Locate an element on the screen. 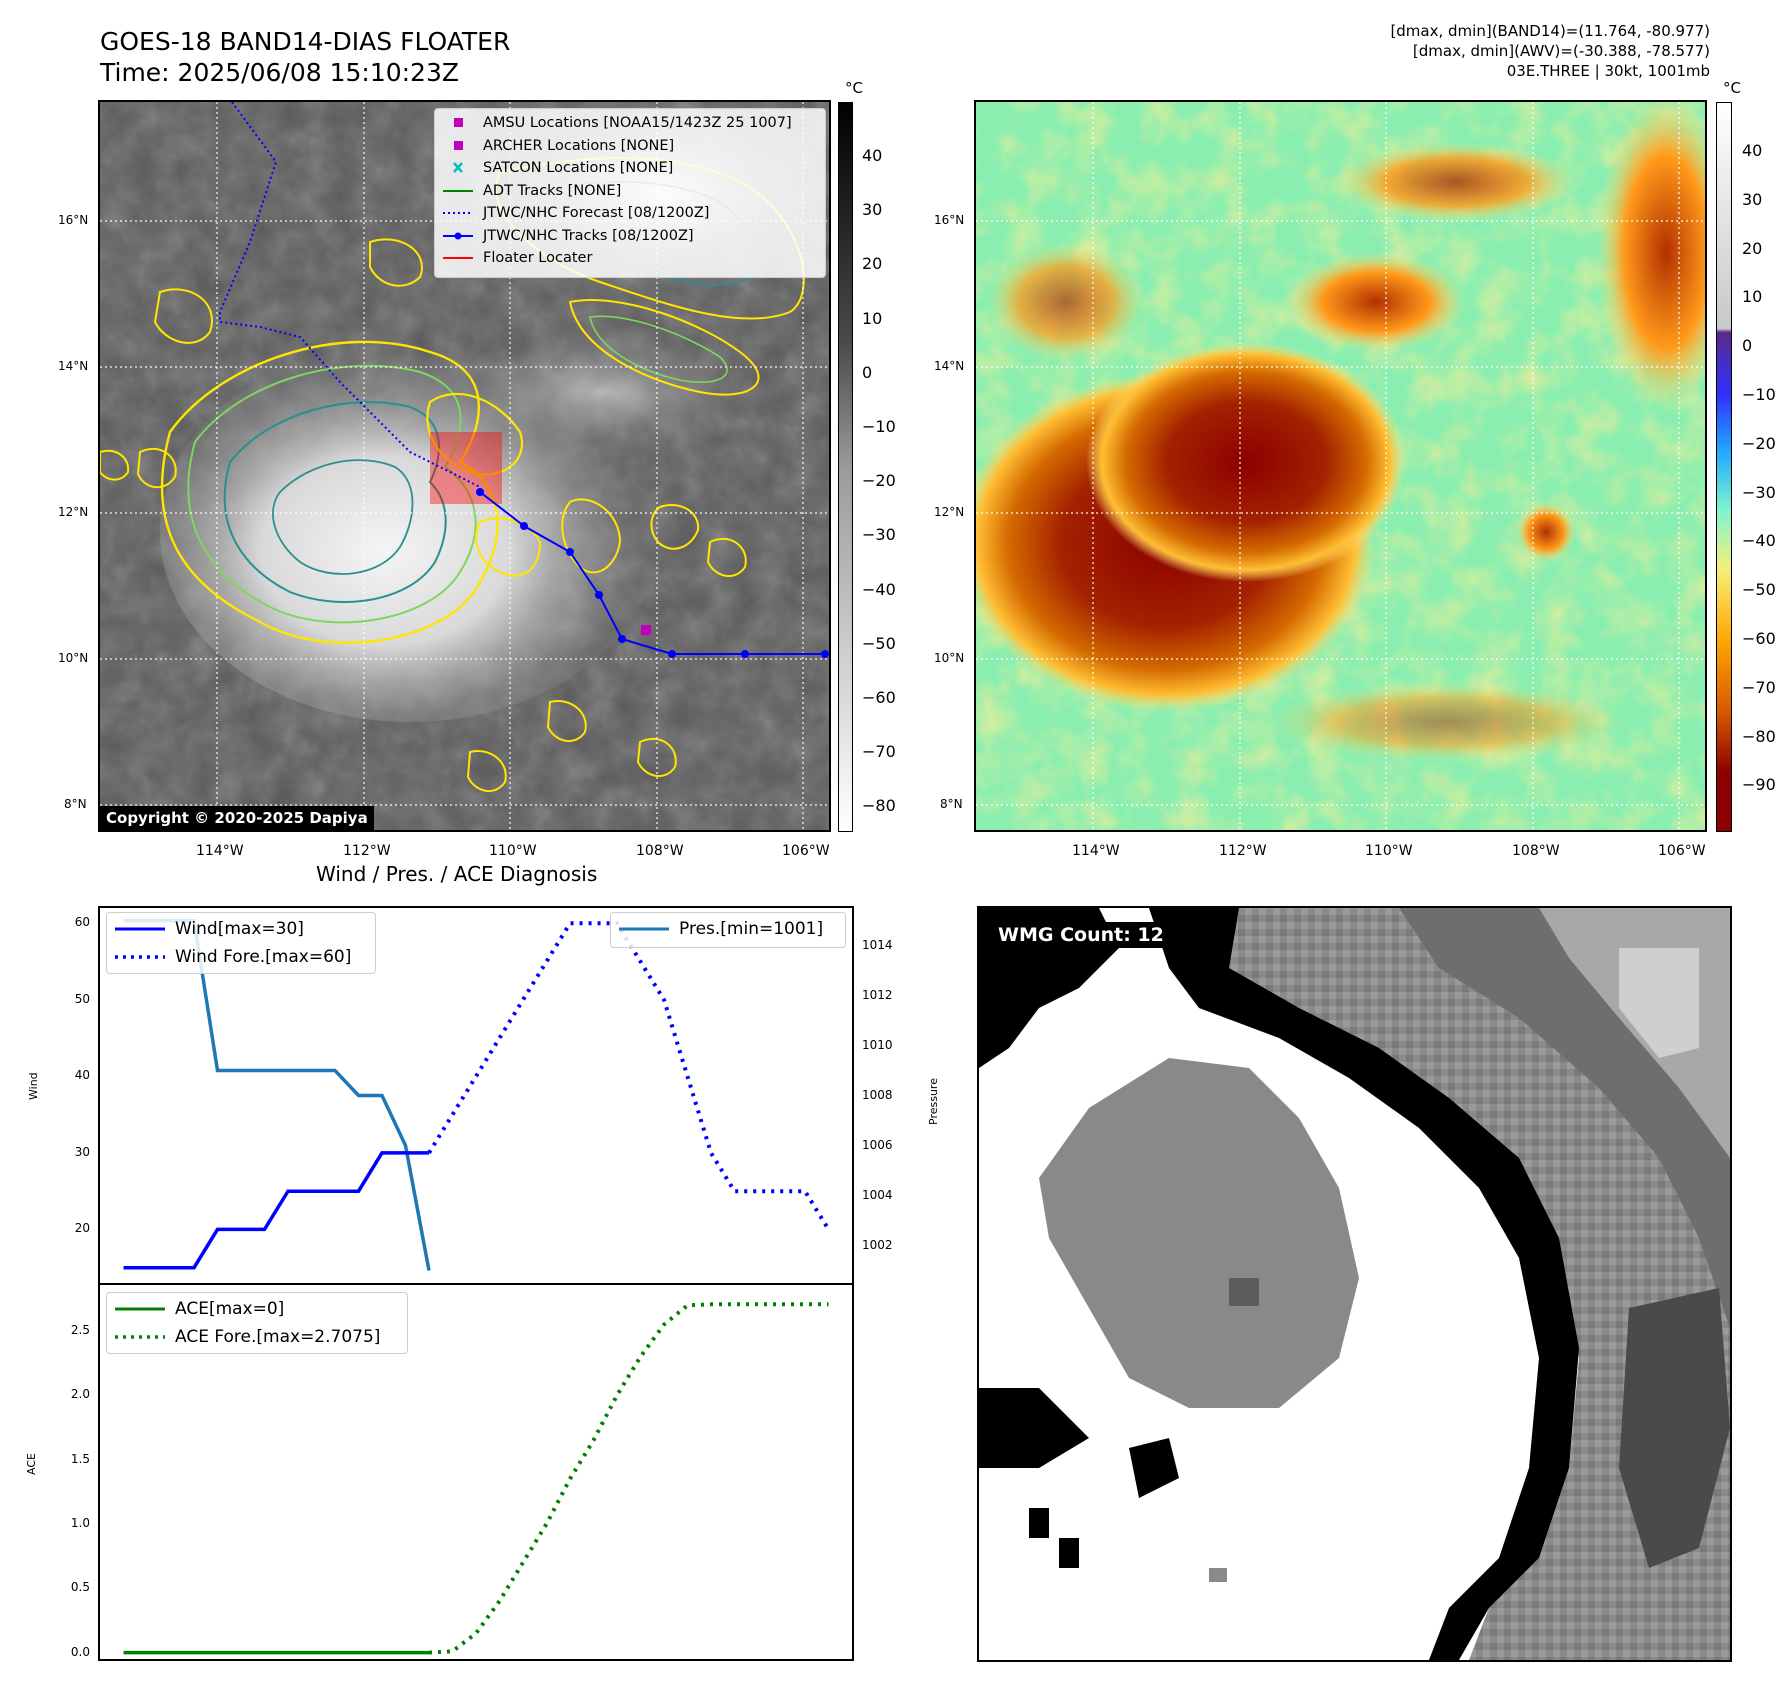 The width and height of the screenshot is (1792, 1690). legend-satcon: SATCON Locations [NONE] is located at coordinates (558, 168).